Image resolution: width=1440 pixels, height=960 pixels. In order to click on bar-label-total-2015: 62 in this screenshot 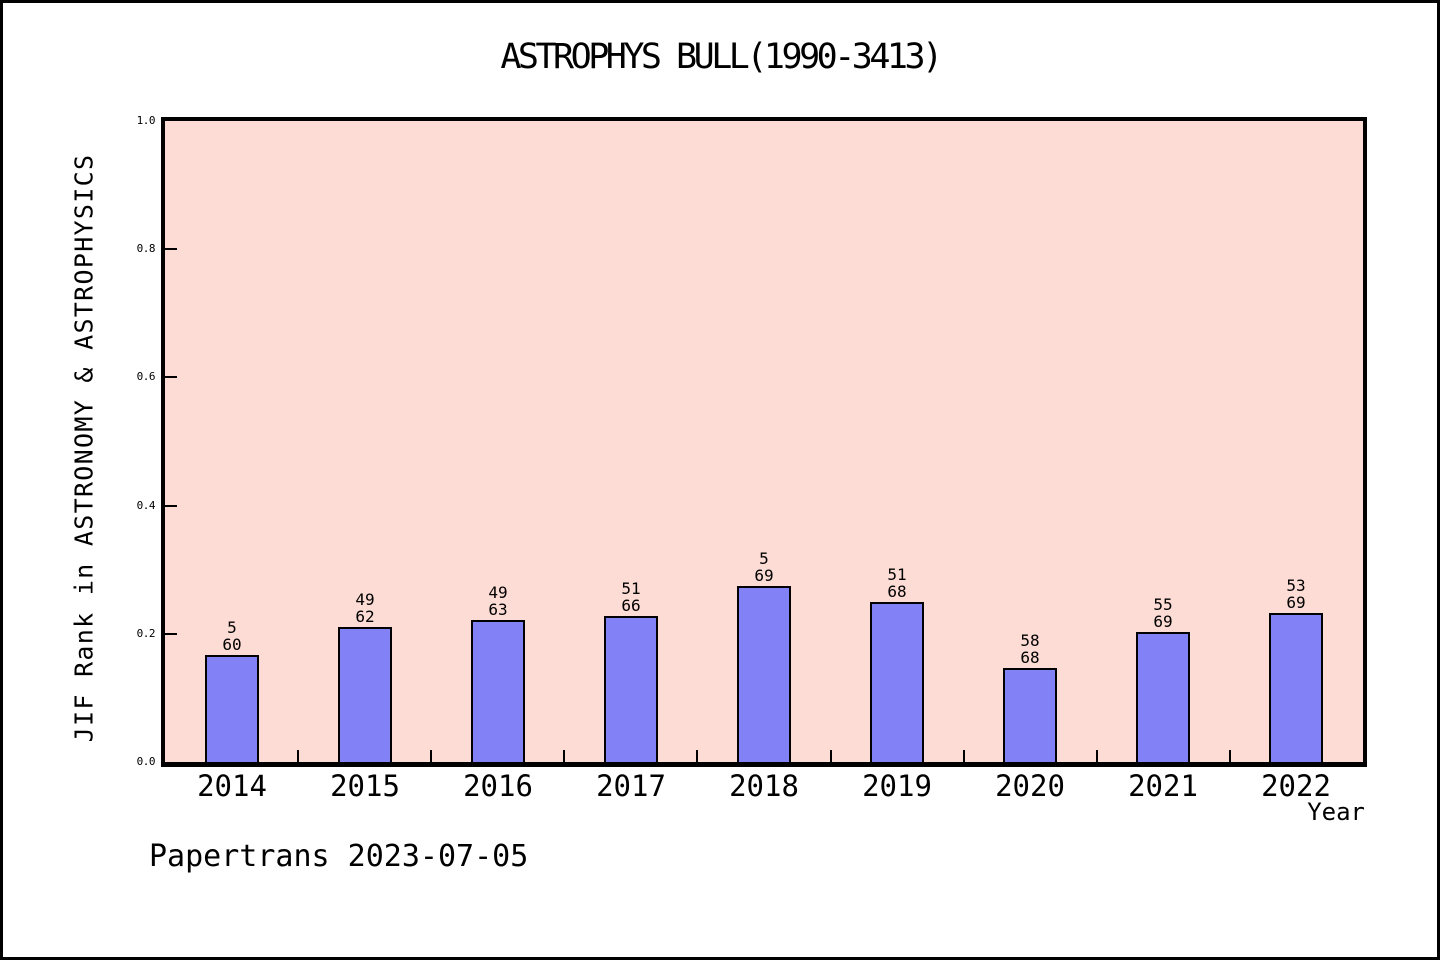, I will do `click(365, 616)`.